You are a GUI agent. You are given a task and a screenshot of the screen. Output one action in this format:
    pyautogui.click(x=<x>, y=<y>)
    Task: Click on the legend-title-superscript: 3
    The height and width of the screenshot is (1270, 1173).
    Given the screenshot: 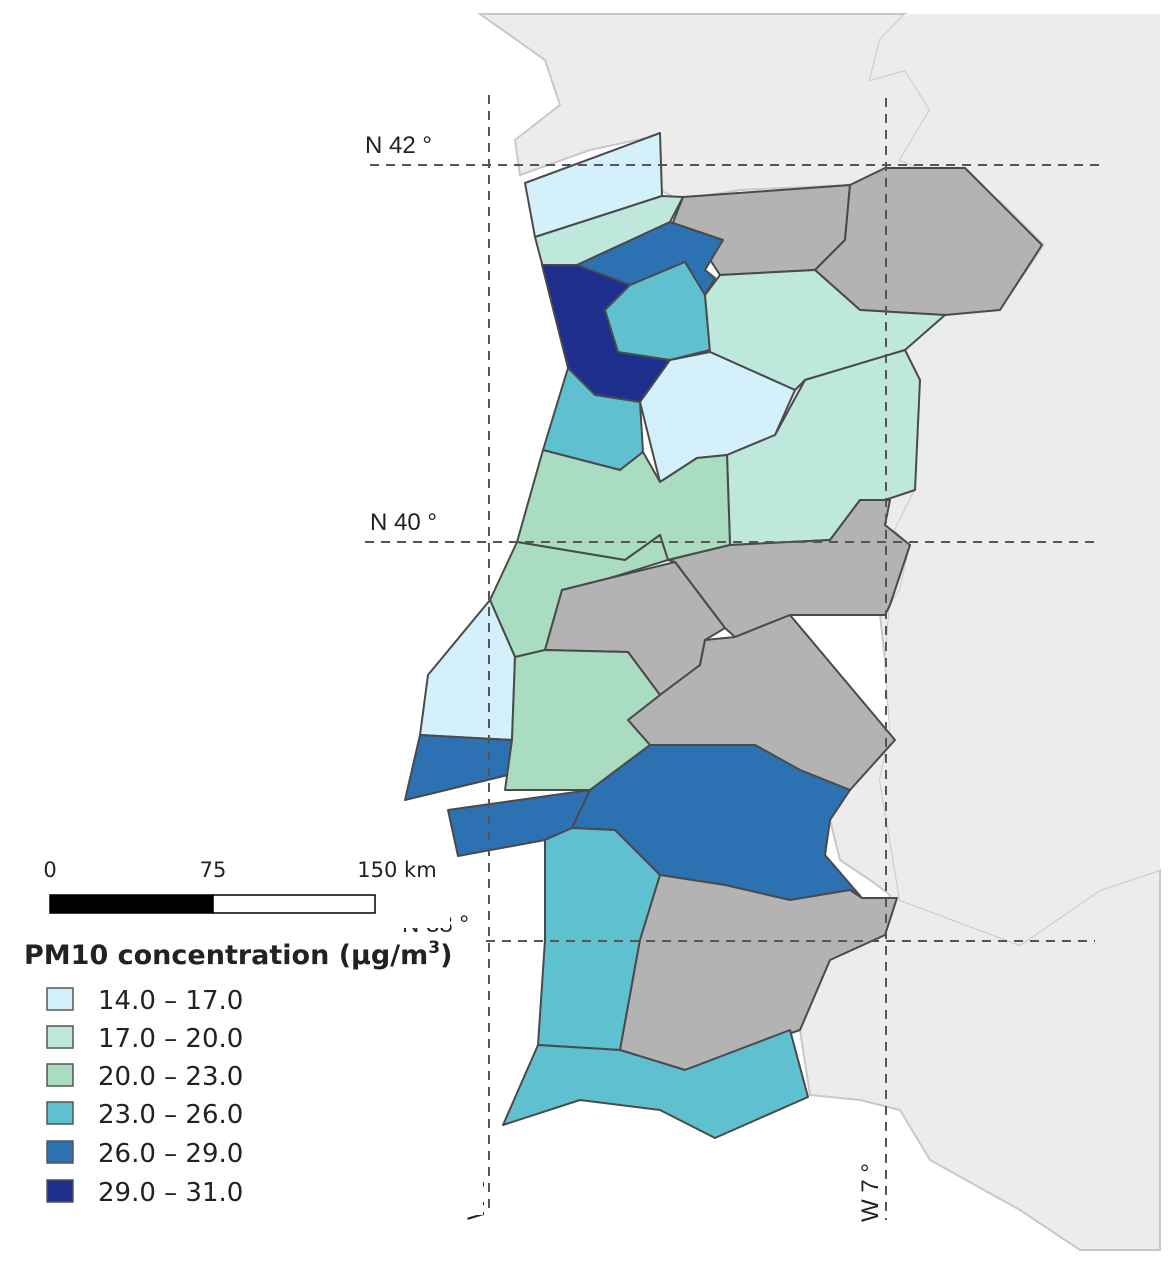 What is the action you would take?
    pyautogui.click(x=434, y=948)
    